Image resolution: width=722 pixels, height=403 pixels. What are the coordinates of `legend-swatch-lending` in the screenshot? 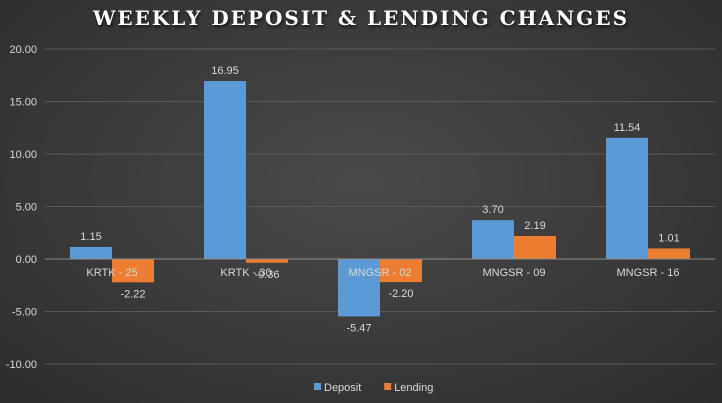 It's located at (388, 386).